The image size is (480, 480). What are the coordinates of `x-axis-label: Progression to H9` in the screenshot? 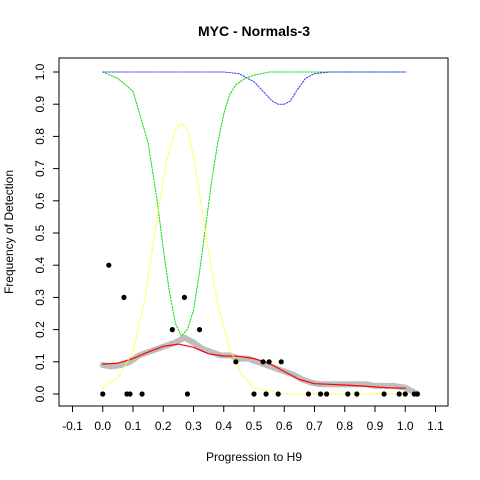 It's located at (254, 457).